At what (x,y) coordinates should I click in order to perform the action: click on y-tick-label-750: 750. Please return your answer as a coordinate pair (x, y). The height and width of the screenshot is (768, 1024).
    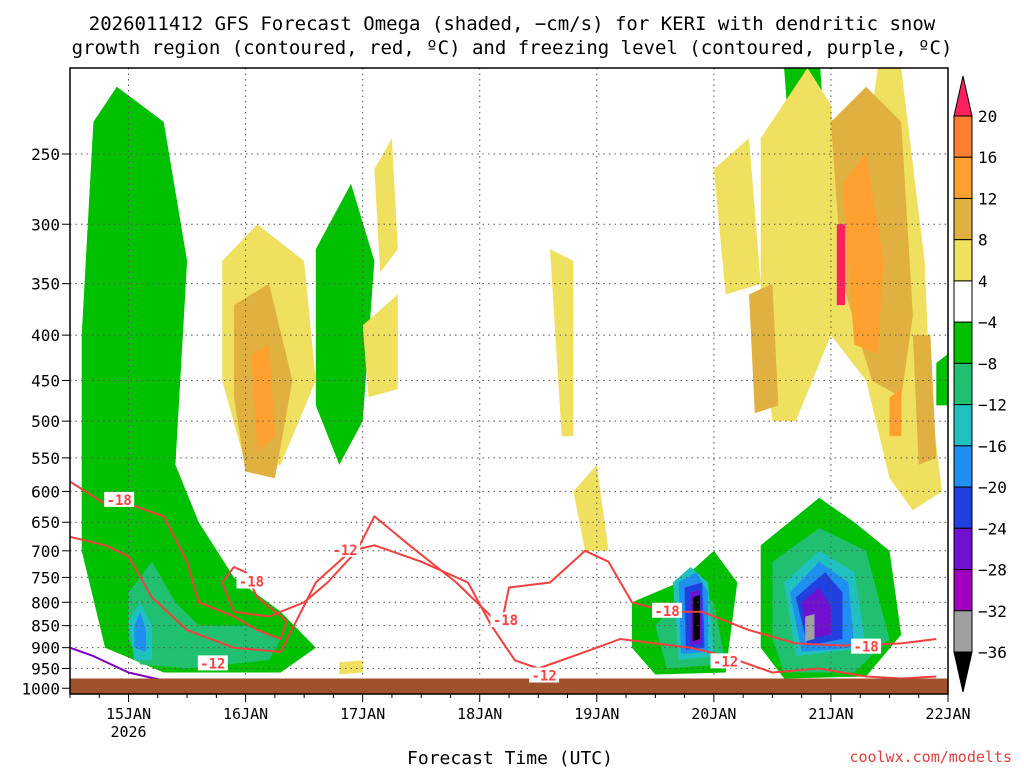
    Looking at the image, I should click on (45, 577).